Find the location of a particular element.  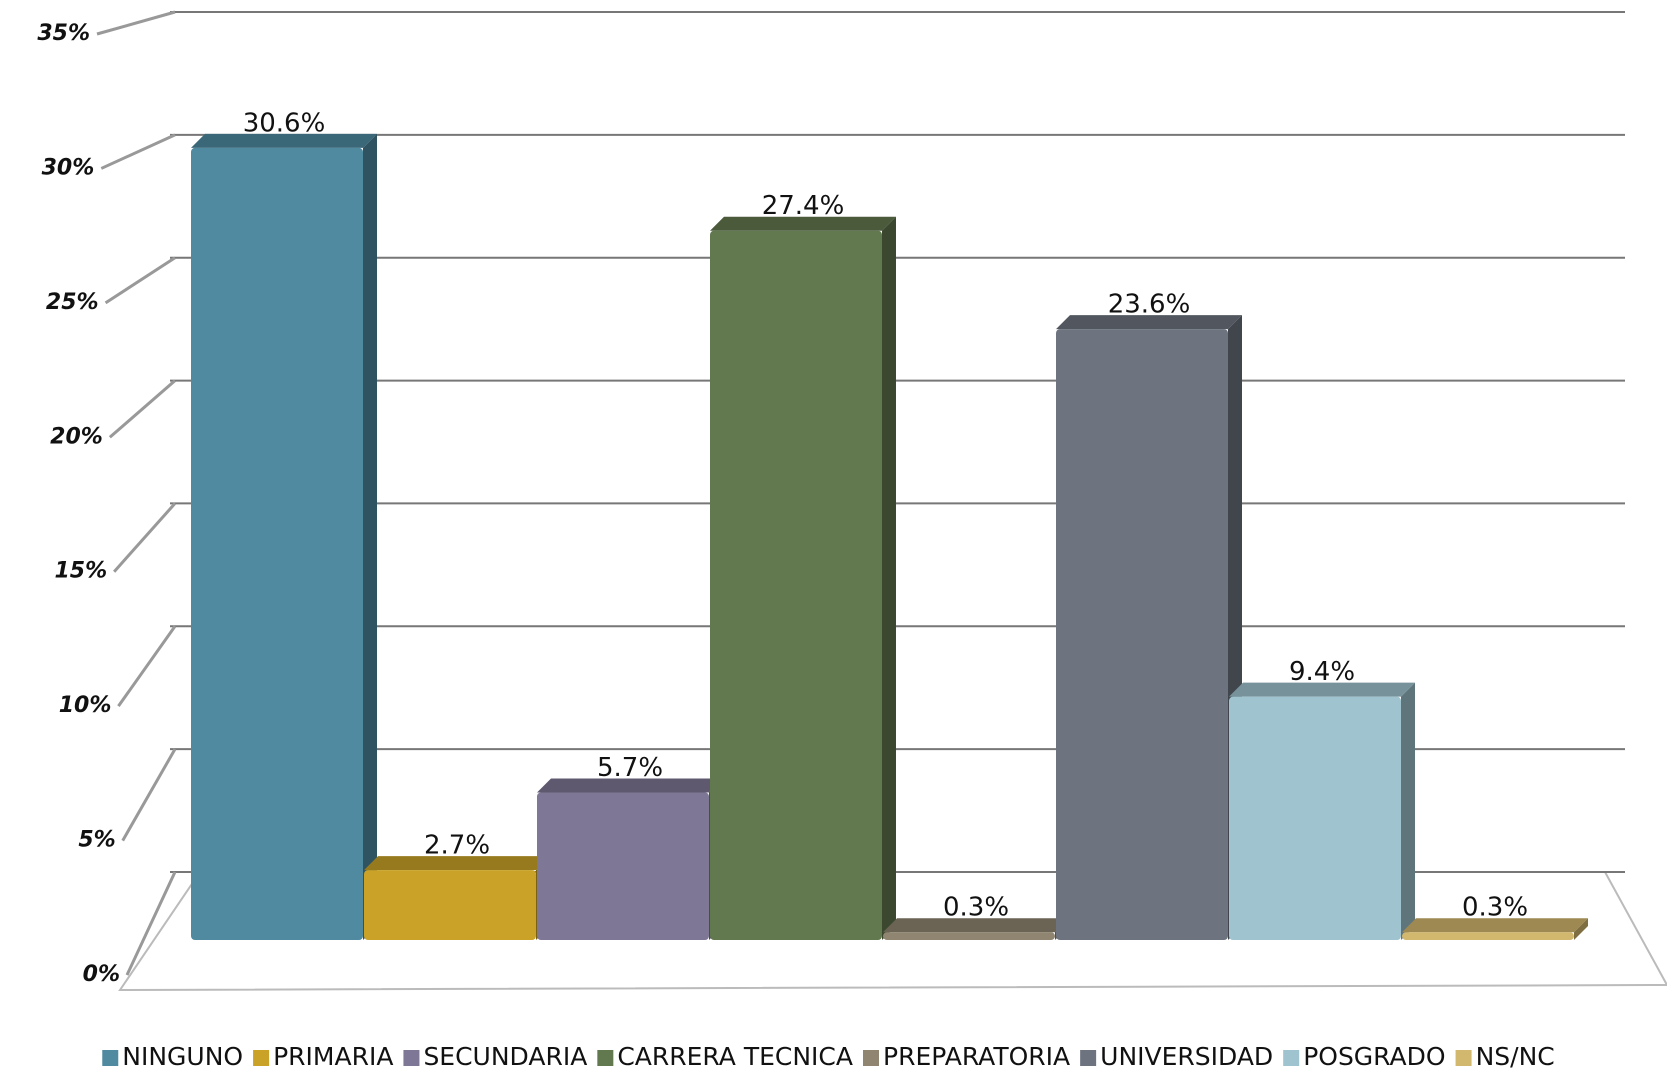

value-label: 2.7% is located at coordinates (457, 846).